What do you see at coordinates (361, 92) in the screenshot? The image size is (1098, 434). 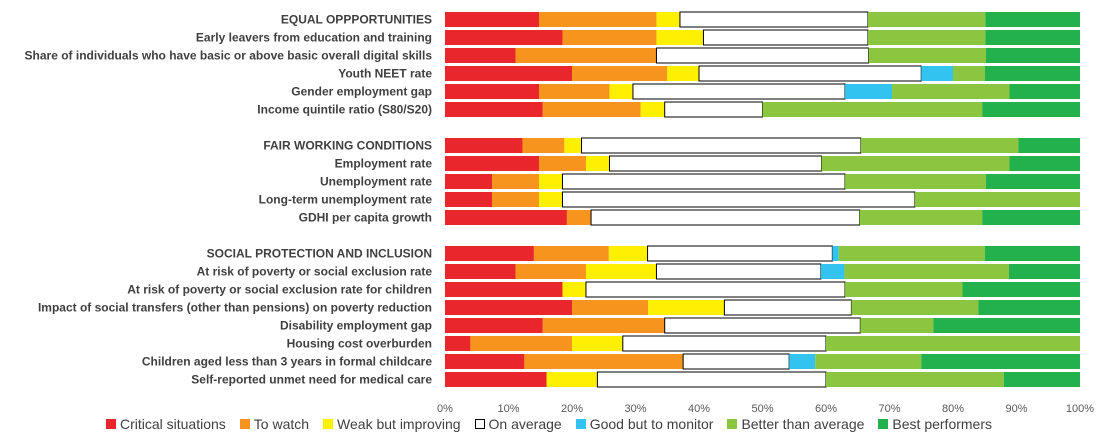 I see `category-label: Gender employment gap` at bounding box center [361, 92].